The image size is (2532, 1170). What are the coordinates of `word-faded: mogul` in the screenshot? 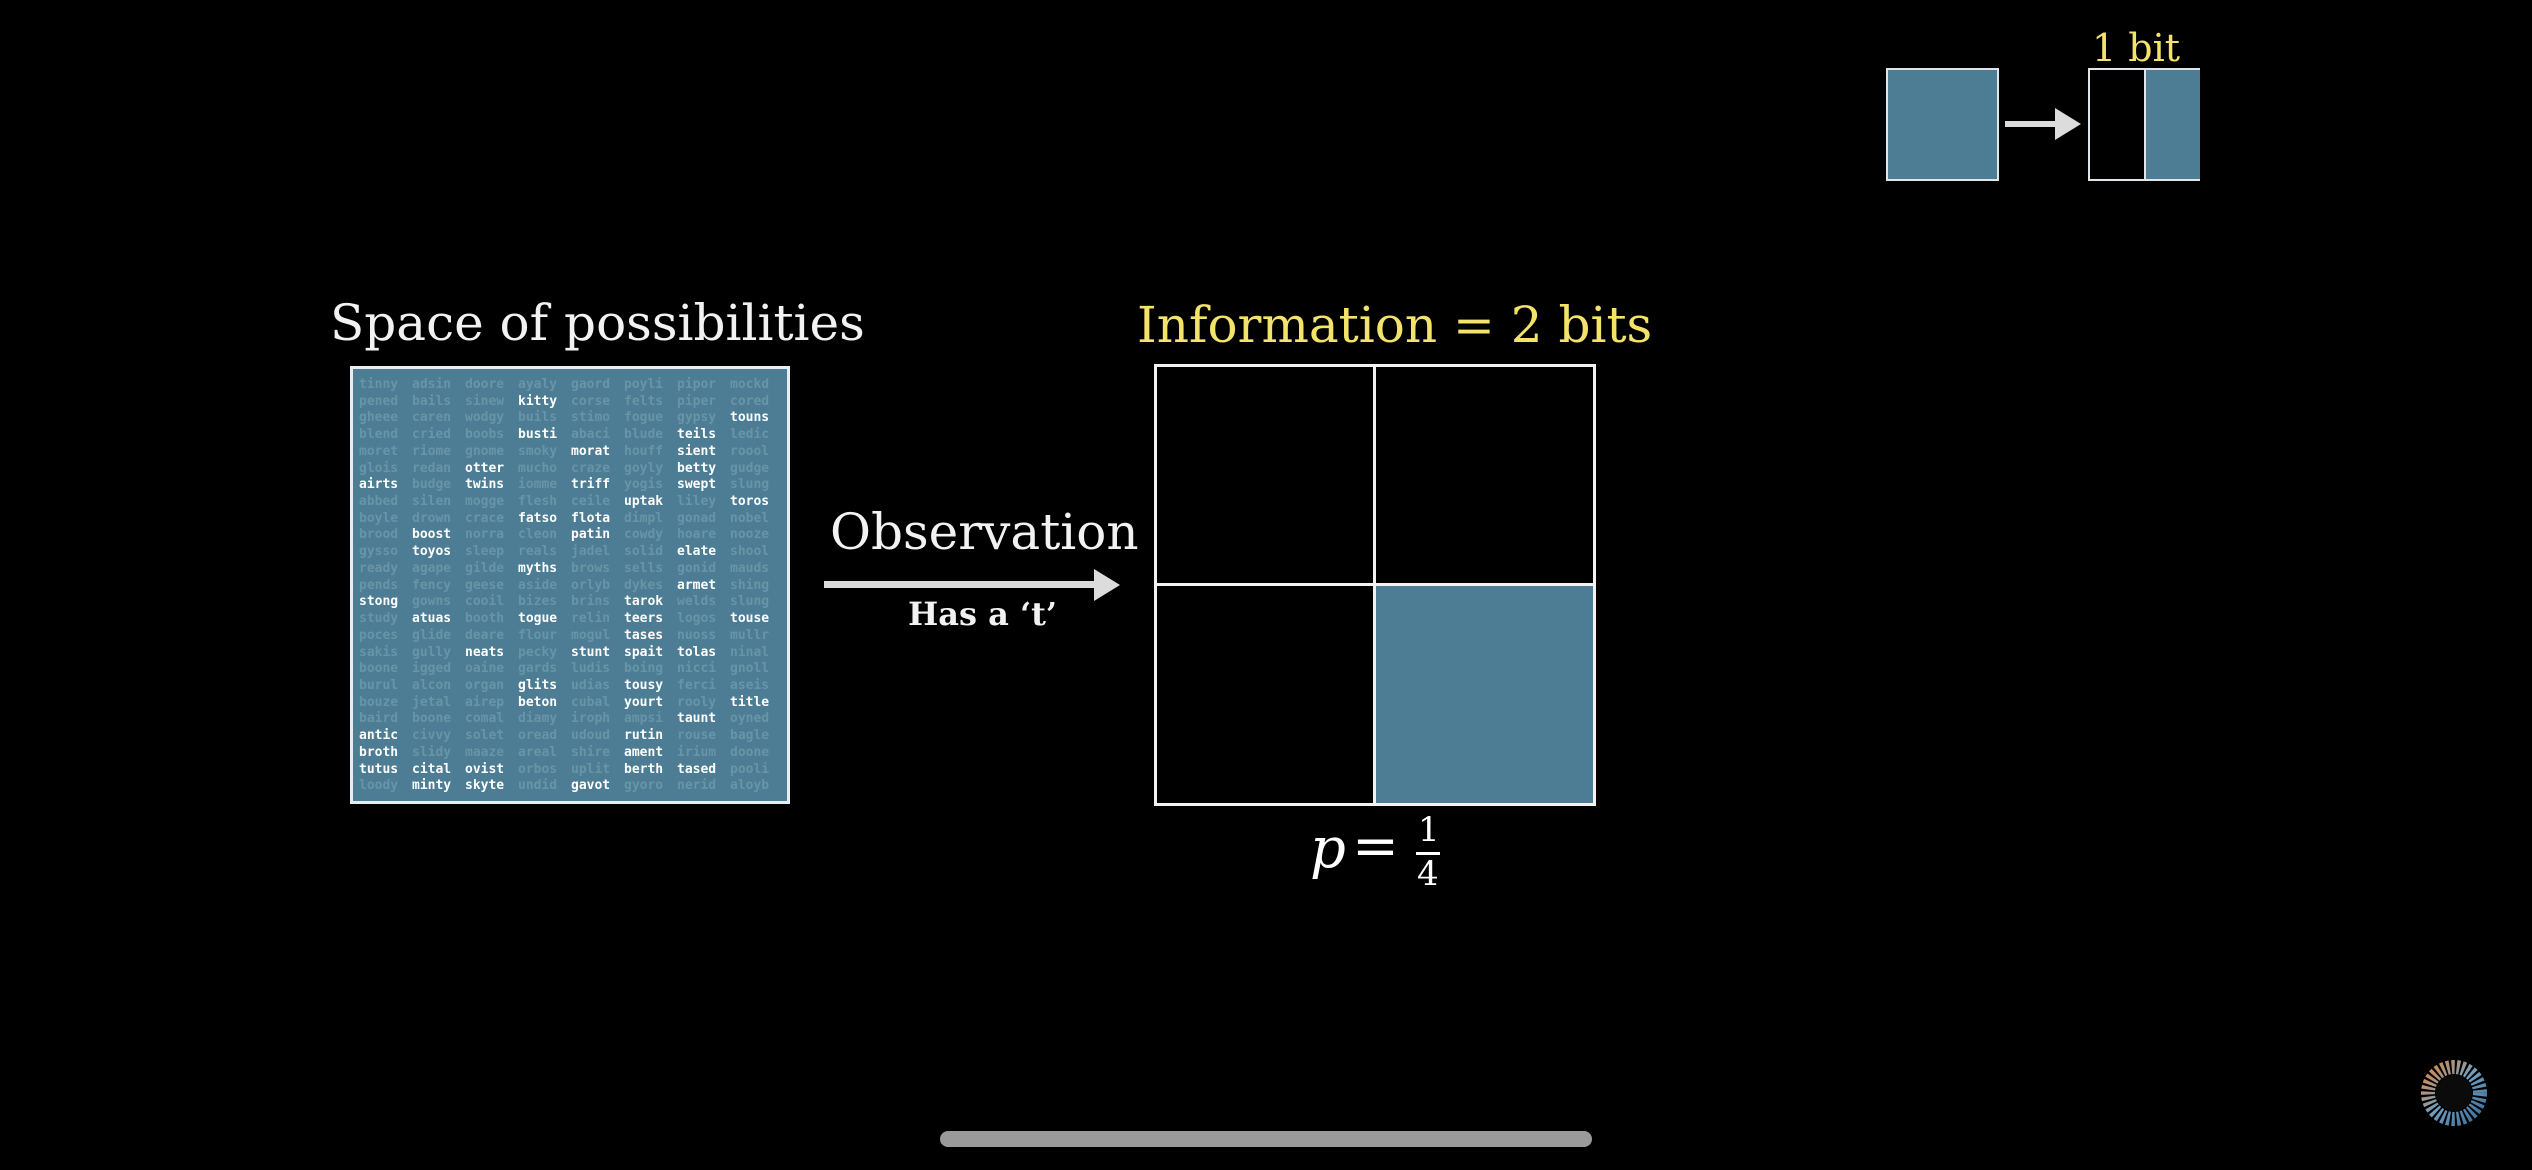 It's located at (591, 635).